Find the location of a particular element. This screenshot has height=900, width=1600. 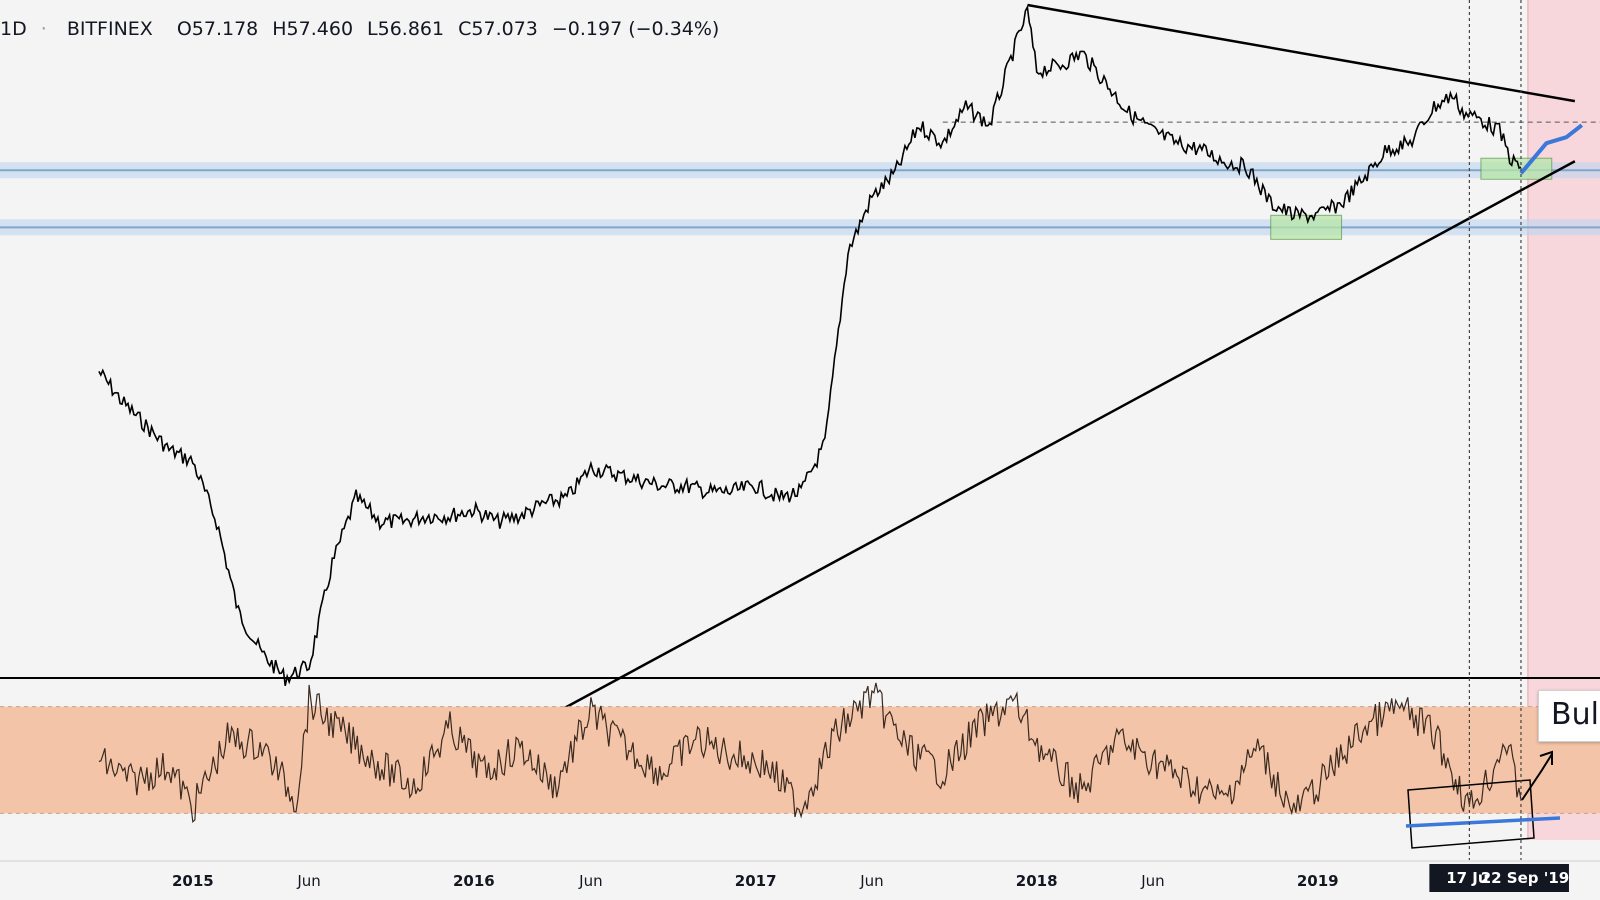

x-tick-label: 2015 is located at coordinates (193, 881).